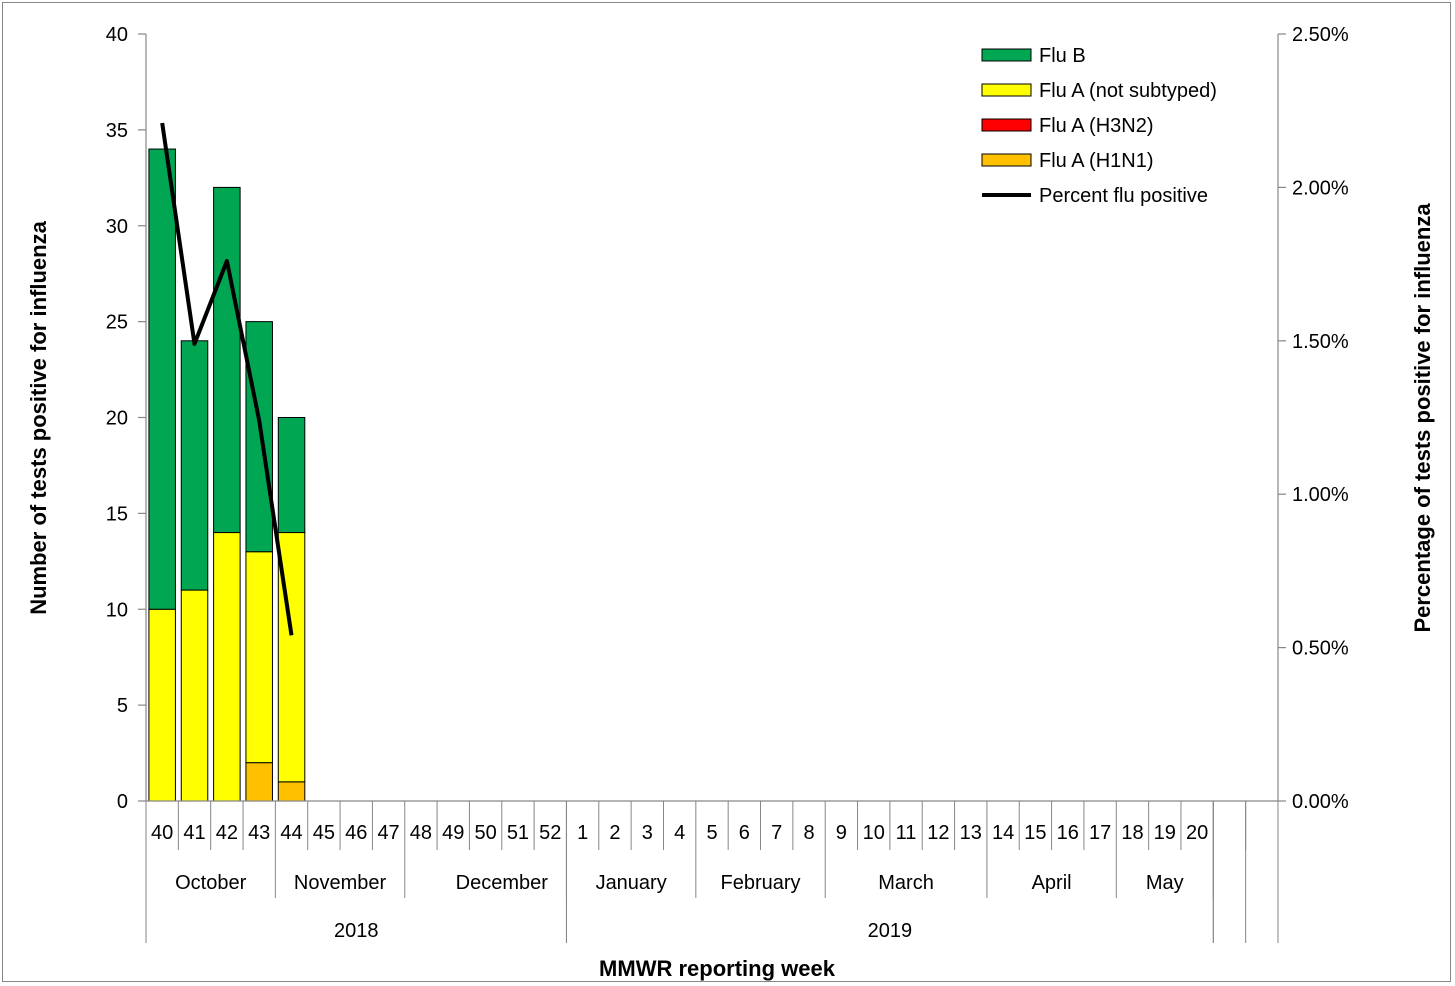 The height and width of the screenshot is (986, 1455). Describe the element at coordinates (1165, 833) in the screenshot. I see `week-label: 19` at that location.